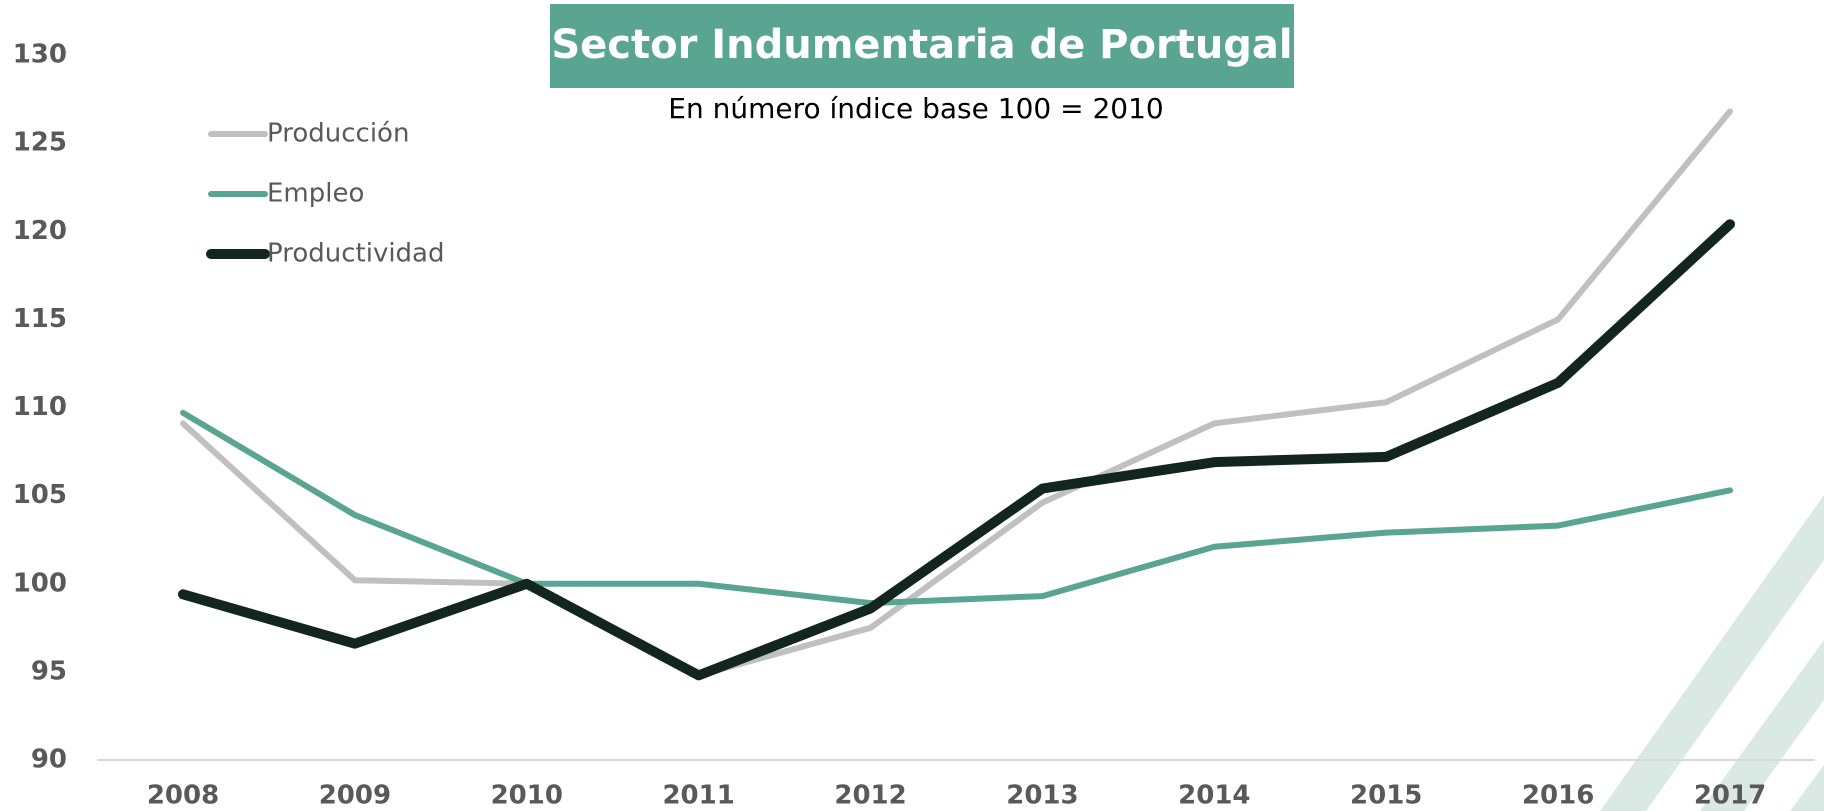 This screenshot has width=1824, height=811. What do you see at coordinates (49, 760) in the screenshot?
I see `y-tick-label: 90` at bounding box center [49, 760].